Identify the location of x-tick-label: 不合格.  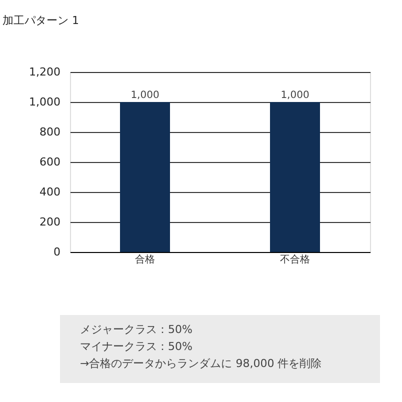
(295, 260).